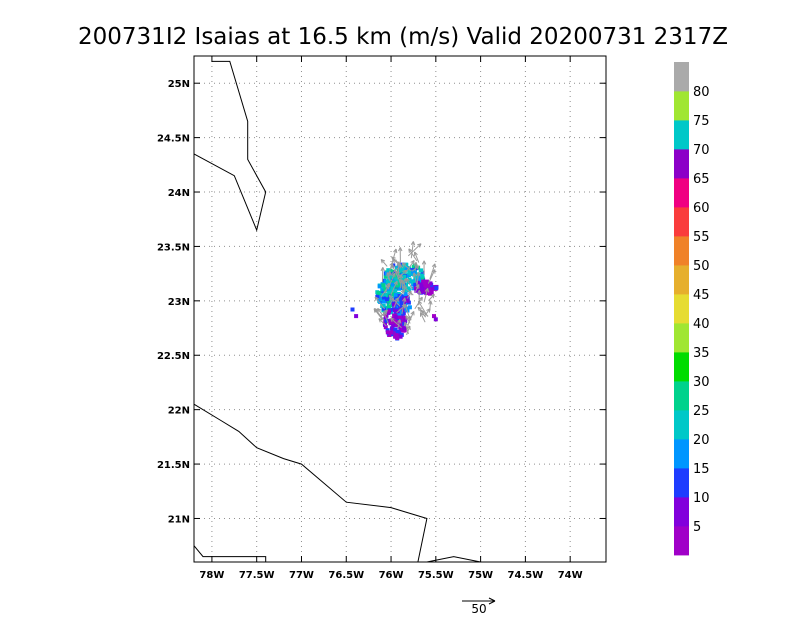  Describe the element at coordinates (173, 465) in the screenshot. I see `lat-tick-label: 21.5N` at that location.